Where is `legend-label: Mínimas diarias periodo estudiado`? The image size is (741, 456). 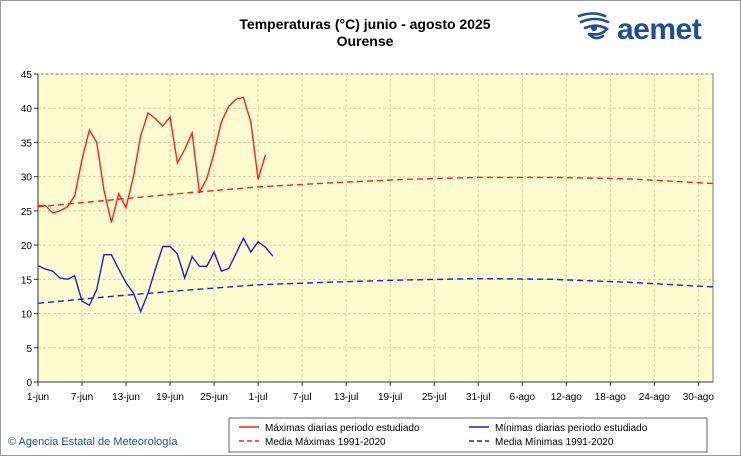 legend-label: Mínimas diarias periodo estudiado is located at coordinates (571, 428).